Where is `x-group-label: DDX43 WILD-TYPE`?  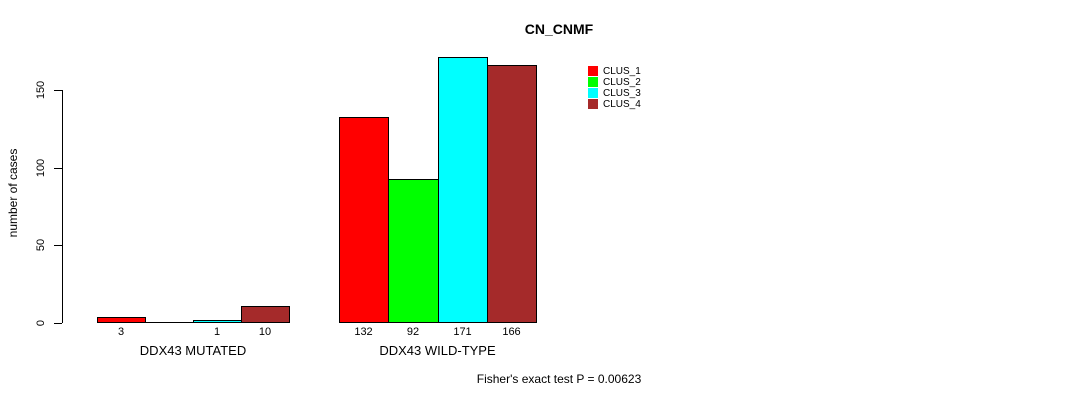 x-group-label: DDX43 WILD-TYPE is located at coordinates (437, 350).